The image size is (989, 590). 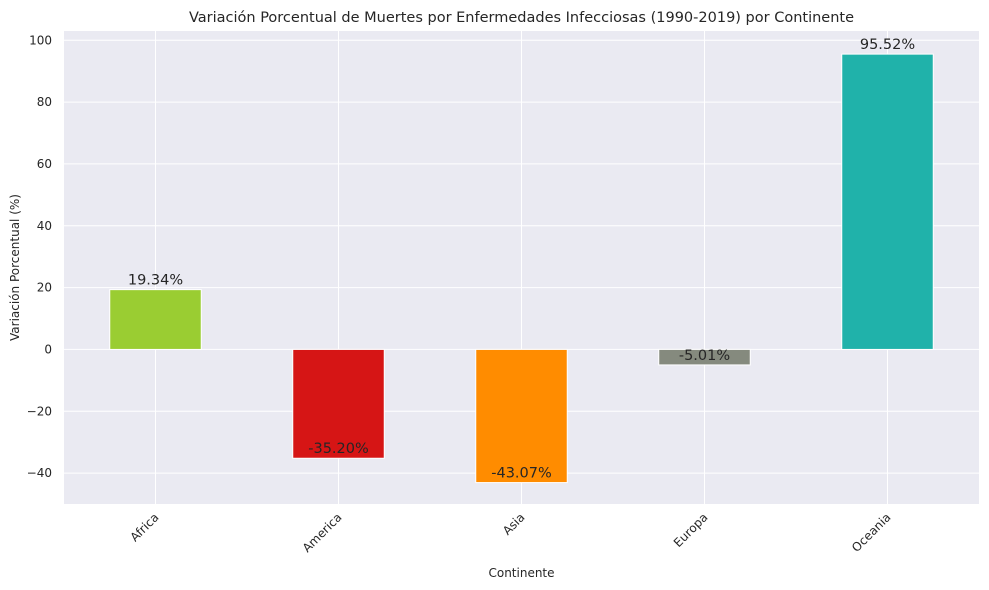 I want to click on x-tick-labels: Africa America Asia Europa Oceania, so click(x=511, y=532).